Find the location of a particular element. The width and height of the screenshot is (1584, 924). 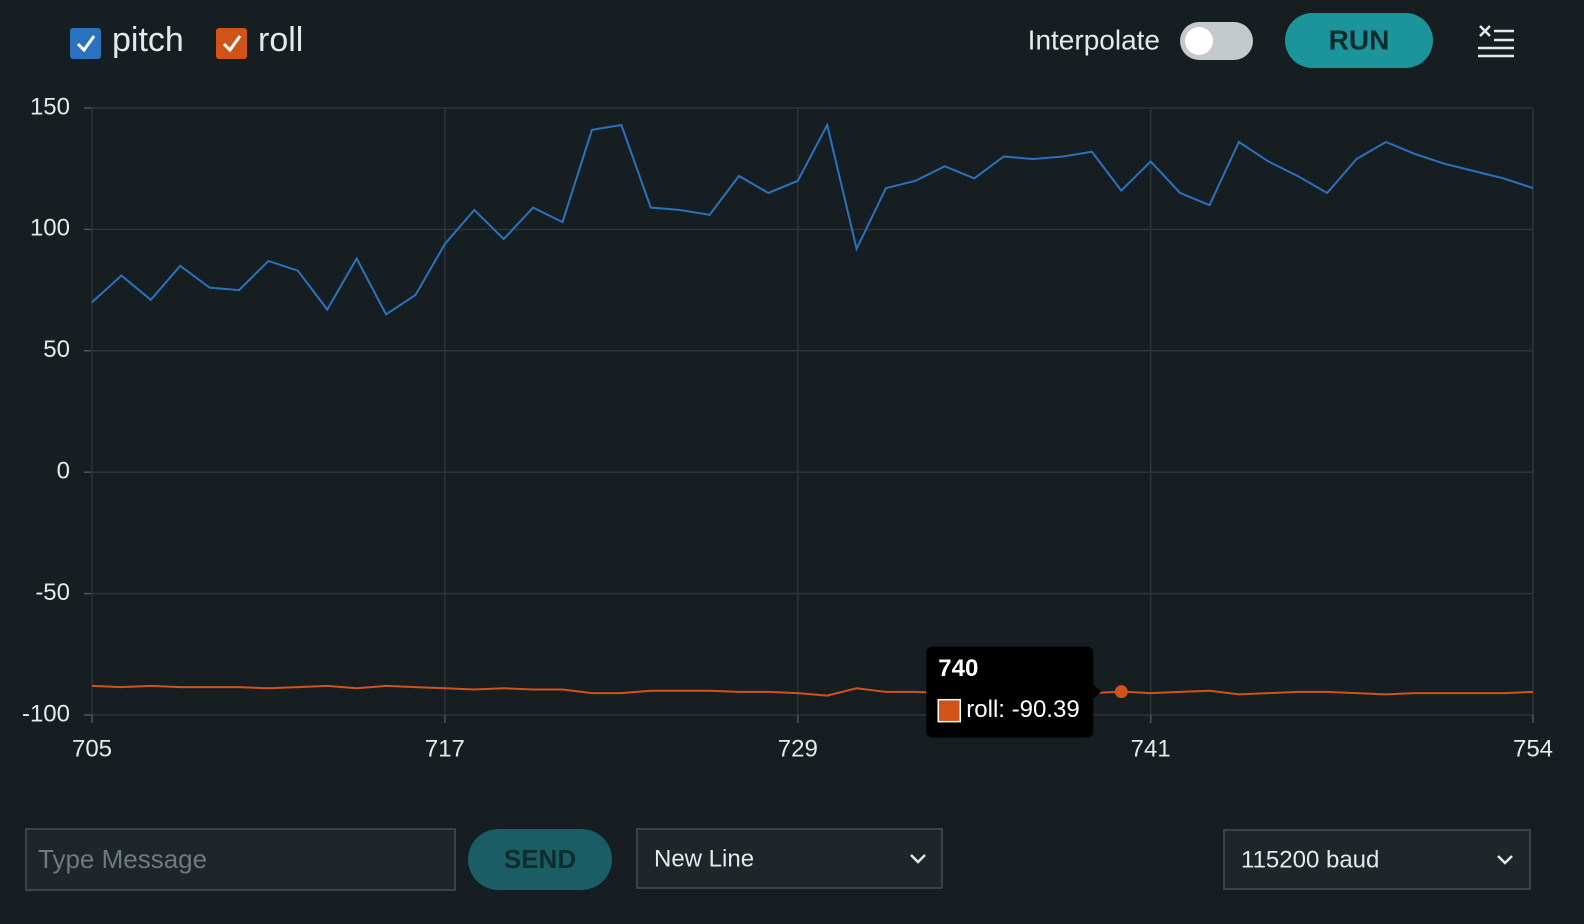

send-button: SEND is located at coordinates (540, 859).